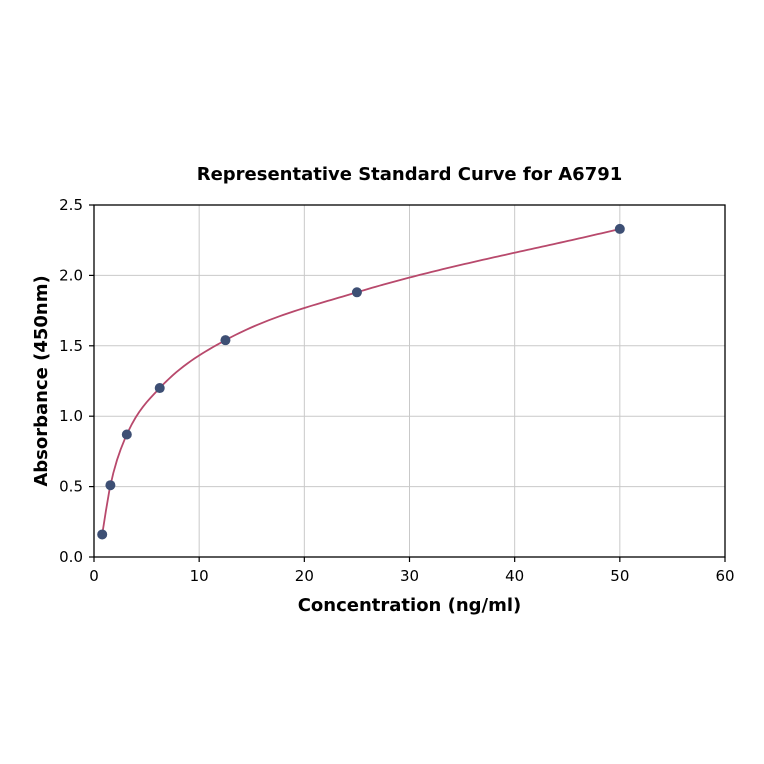 The height and width of the screenshot is (764, 764). What do you see at coordinates (514, 576) in the screenshot?
I see `x-tick-label: 40` at bounding box center [514, 576].